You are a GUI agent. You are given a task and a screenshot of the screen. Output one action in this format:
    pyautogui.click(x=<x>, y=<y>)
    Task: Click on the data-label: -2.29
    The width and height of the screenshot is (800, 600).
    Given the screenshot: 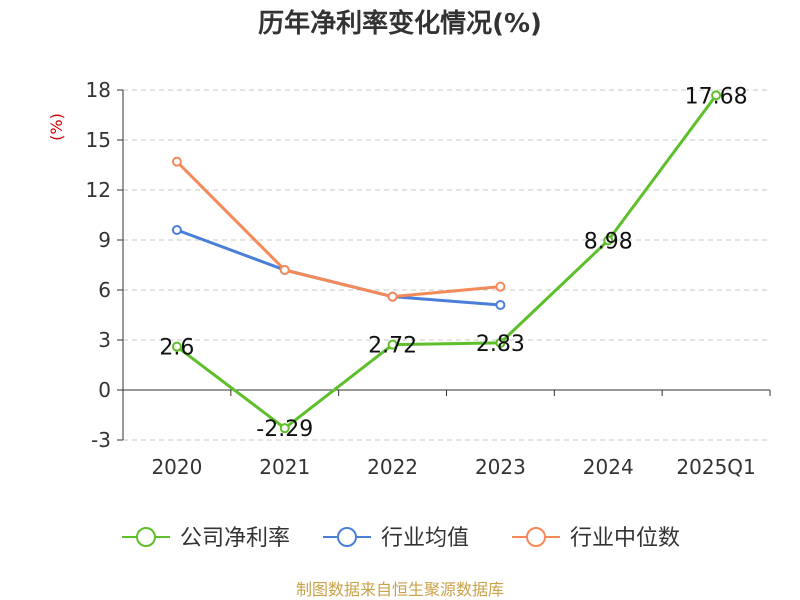 What is the action you would take?
    pyautogui.click(x=284, y=429)
    